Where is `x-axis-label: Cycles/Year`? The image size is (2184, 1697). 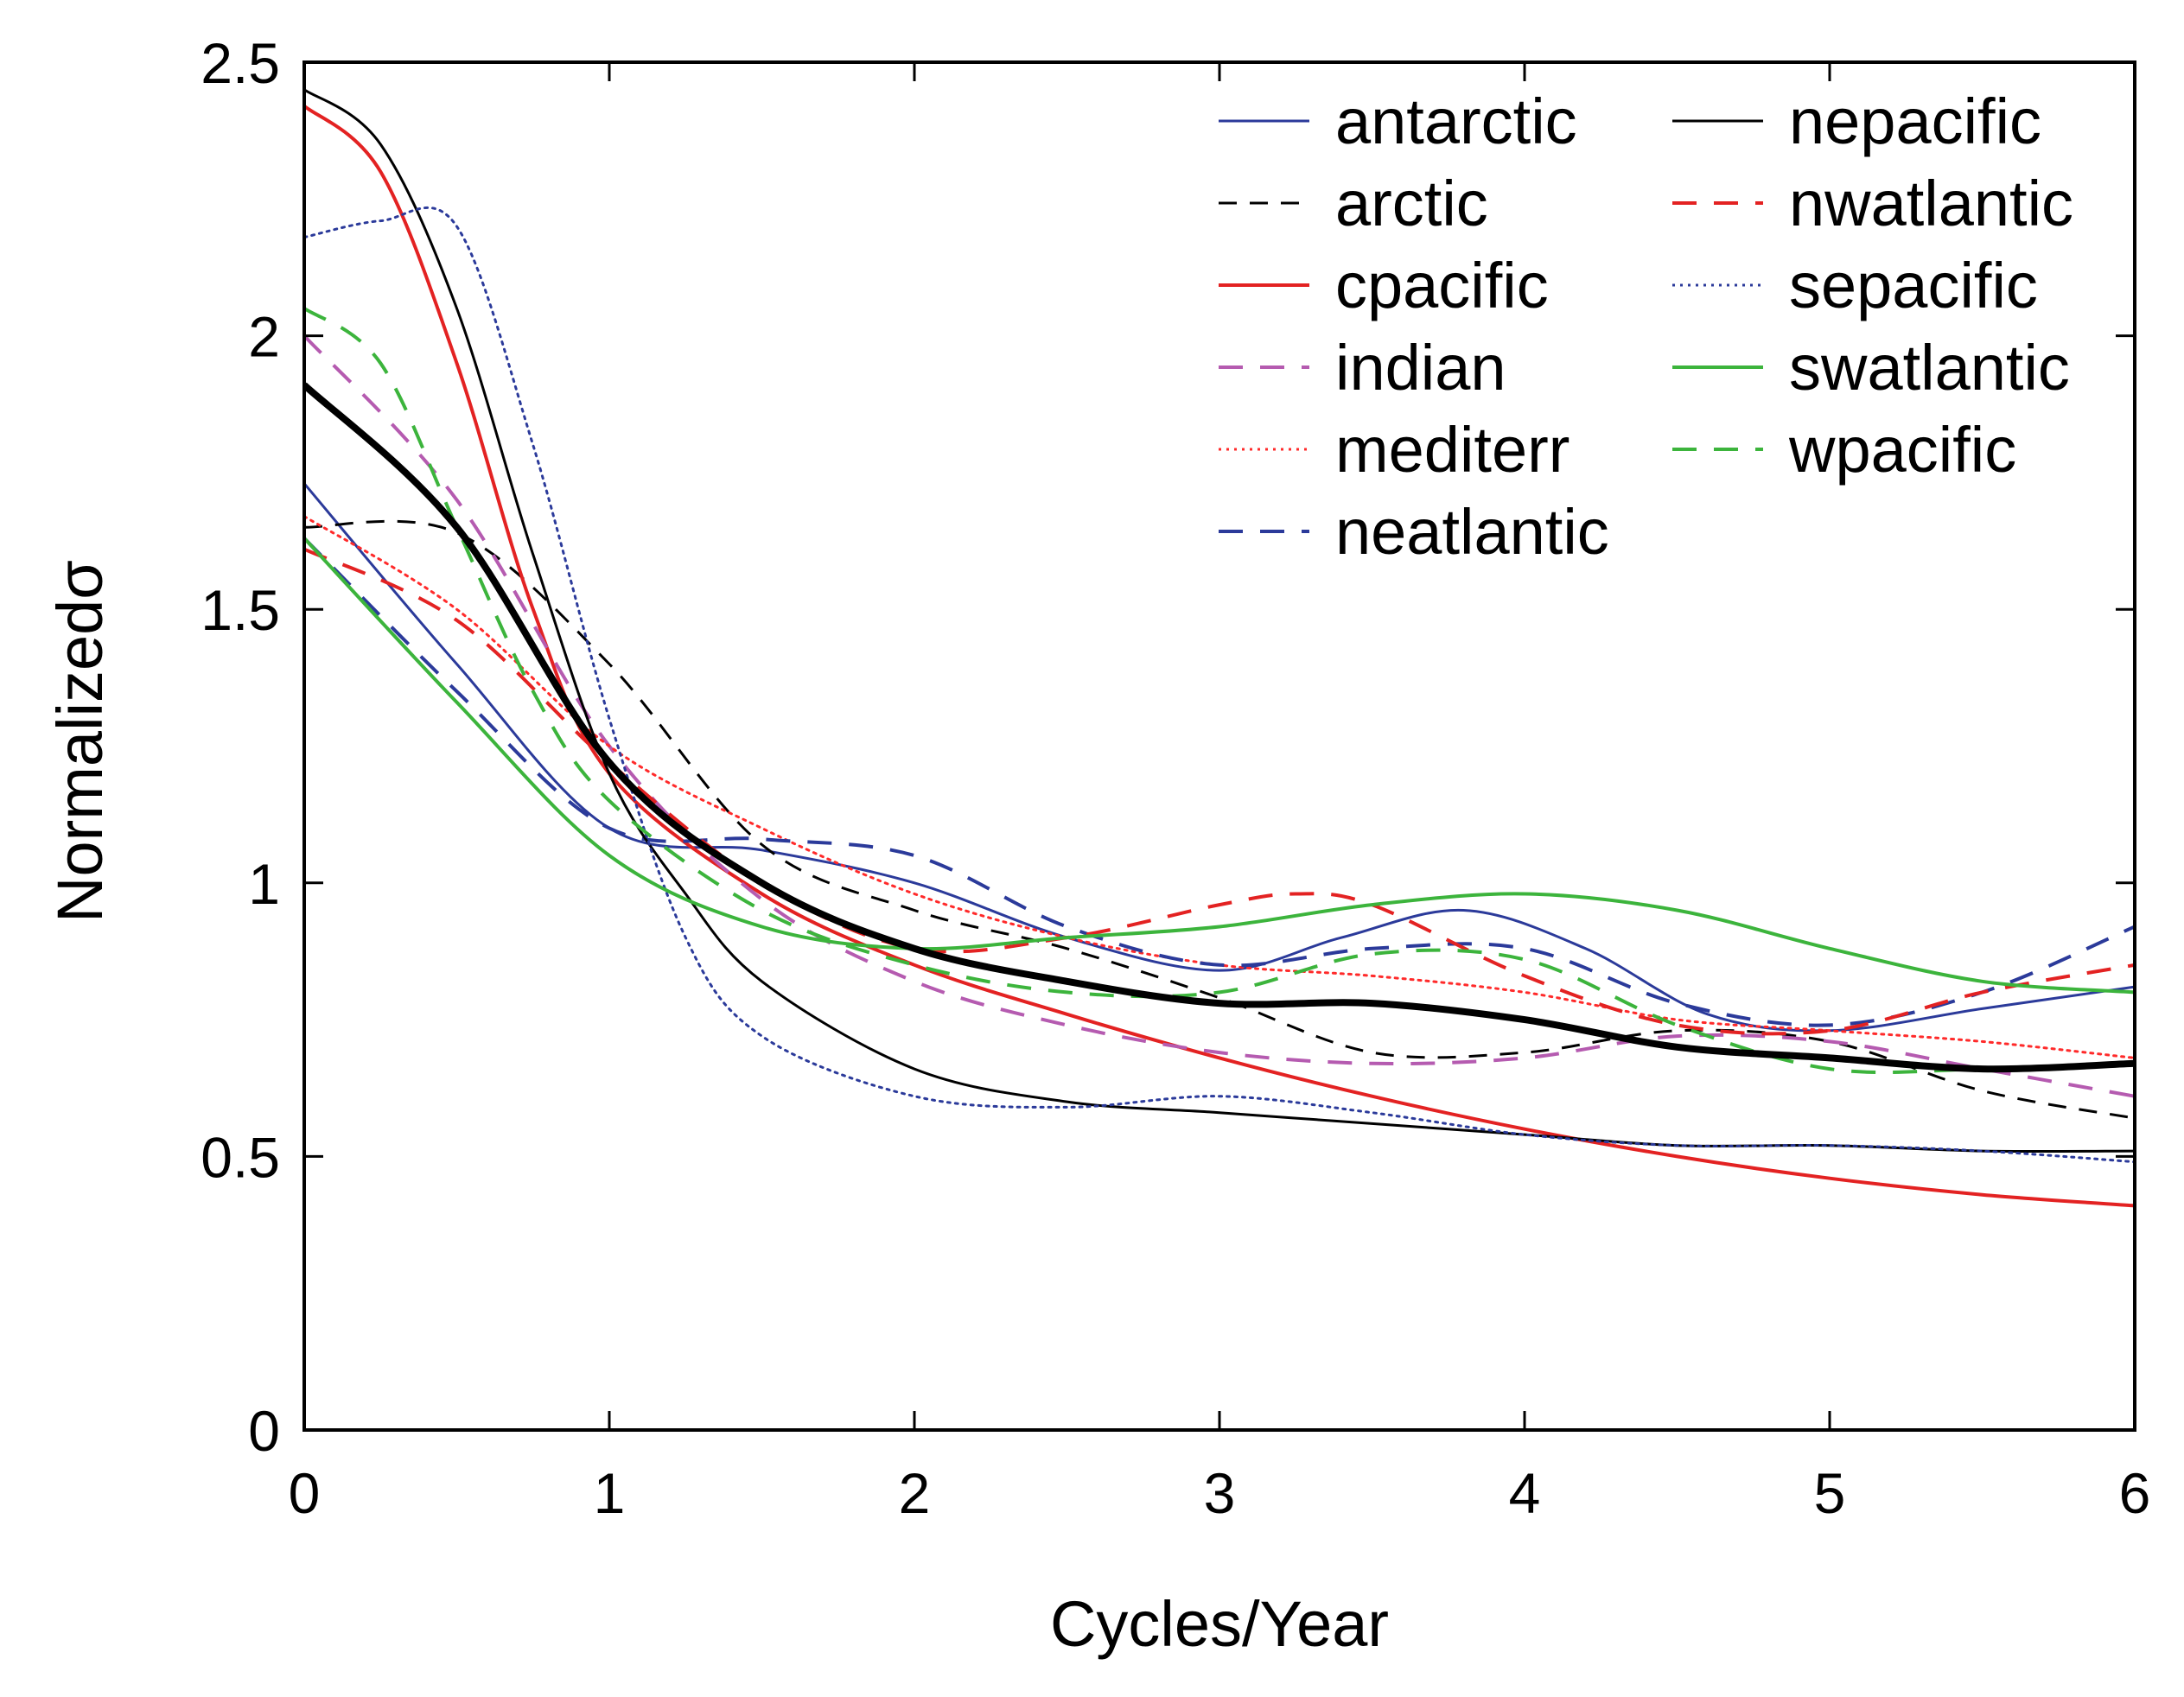 x-axis-label: Cycles/Year is located at coordinates (1219, 1624).